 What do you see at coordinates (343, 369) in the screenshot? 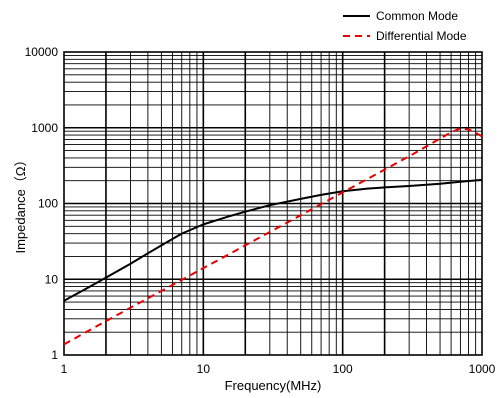
I see `x-tick-label: 100` at bounding box center [343, 369].